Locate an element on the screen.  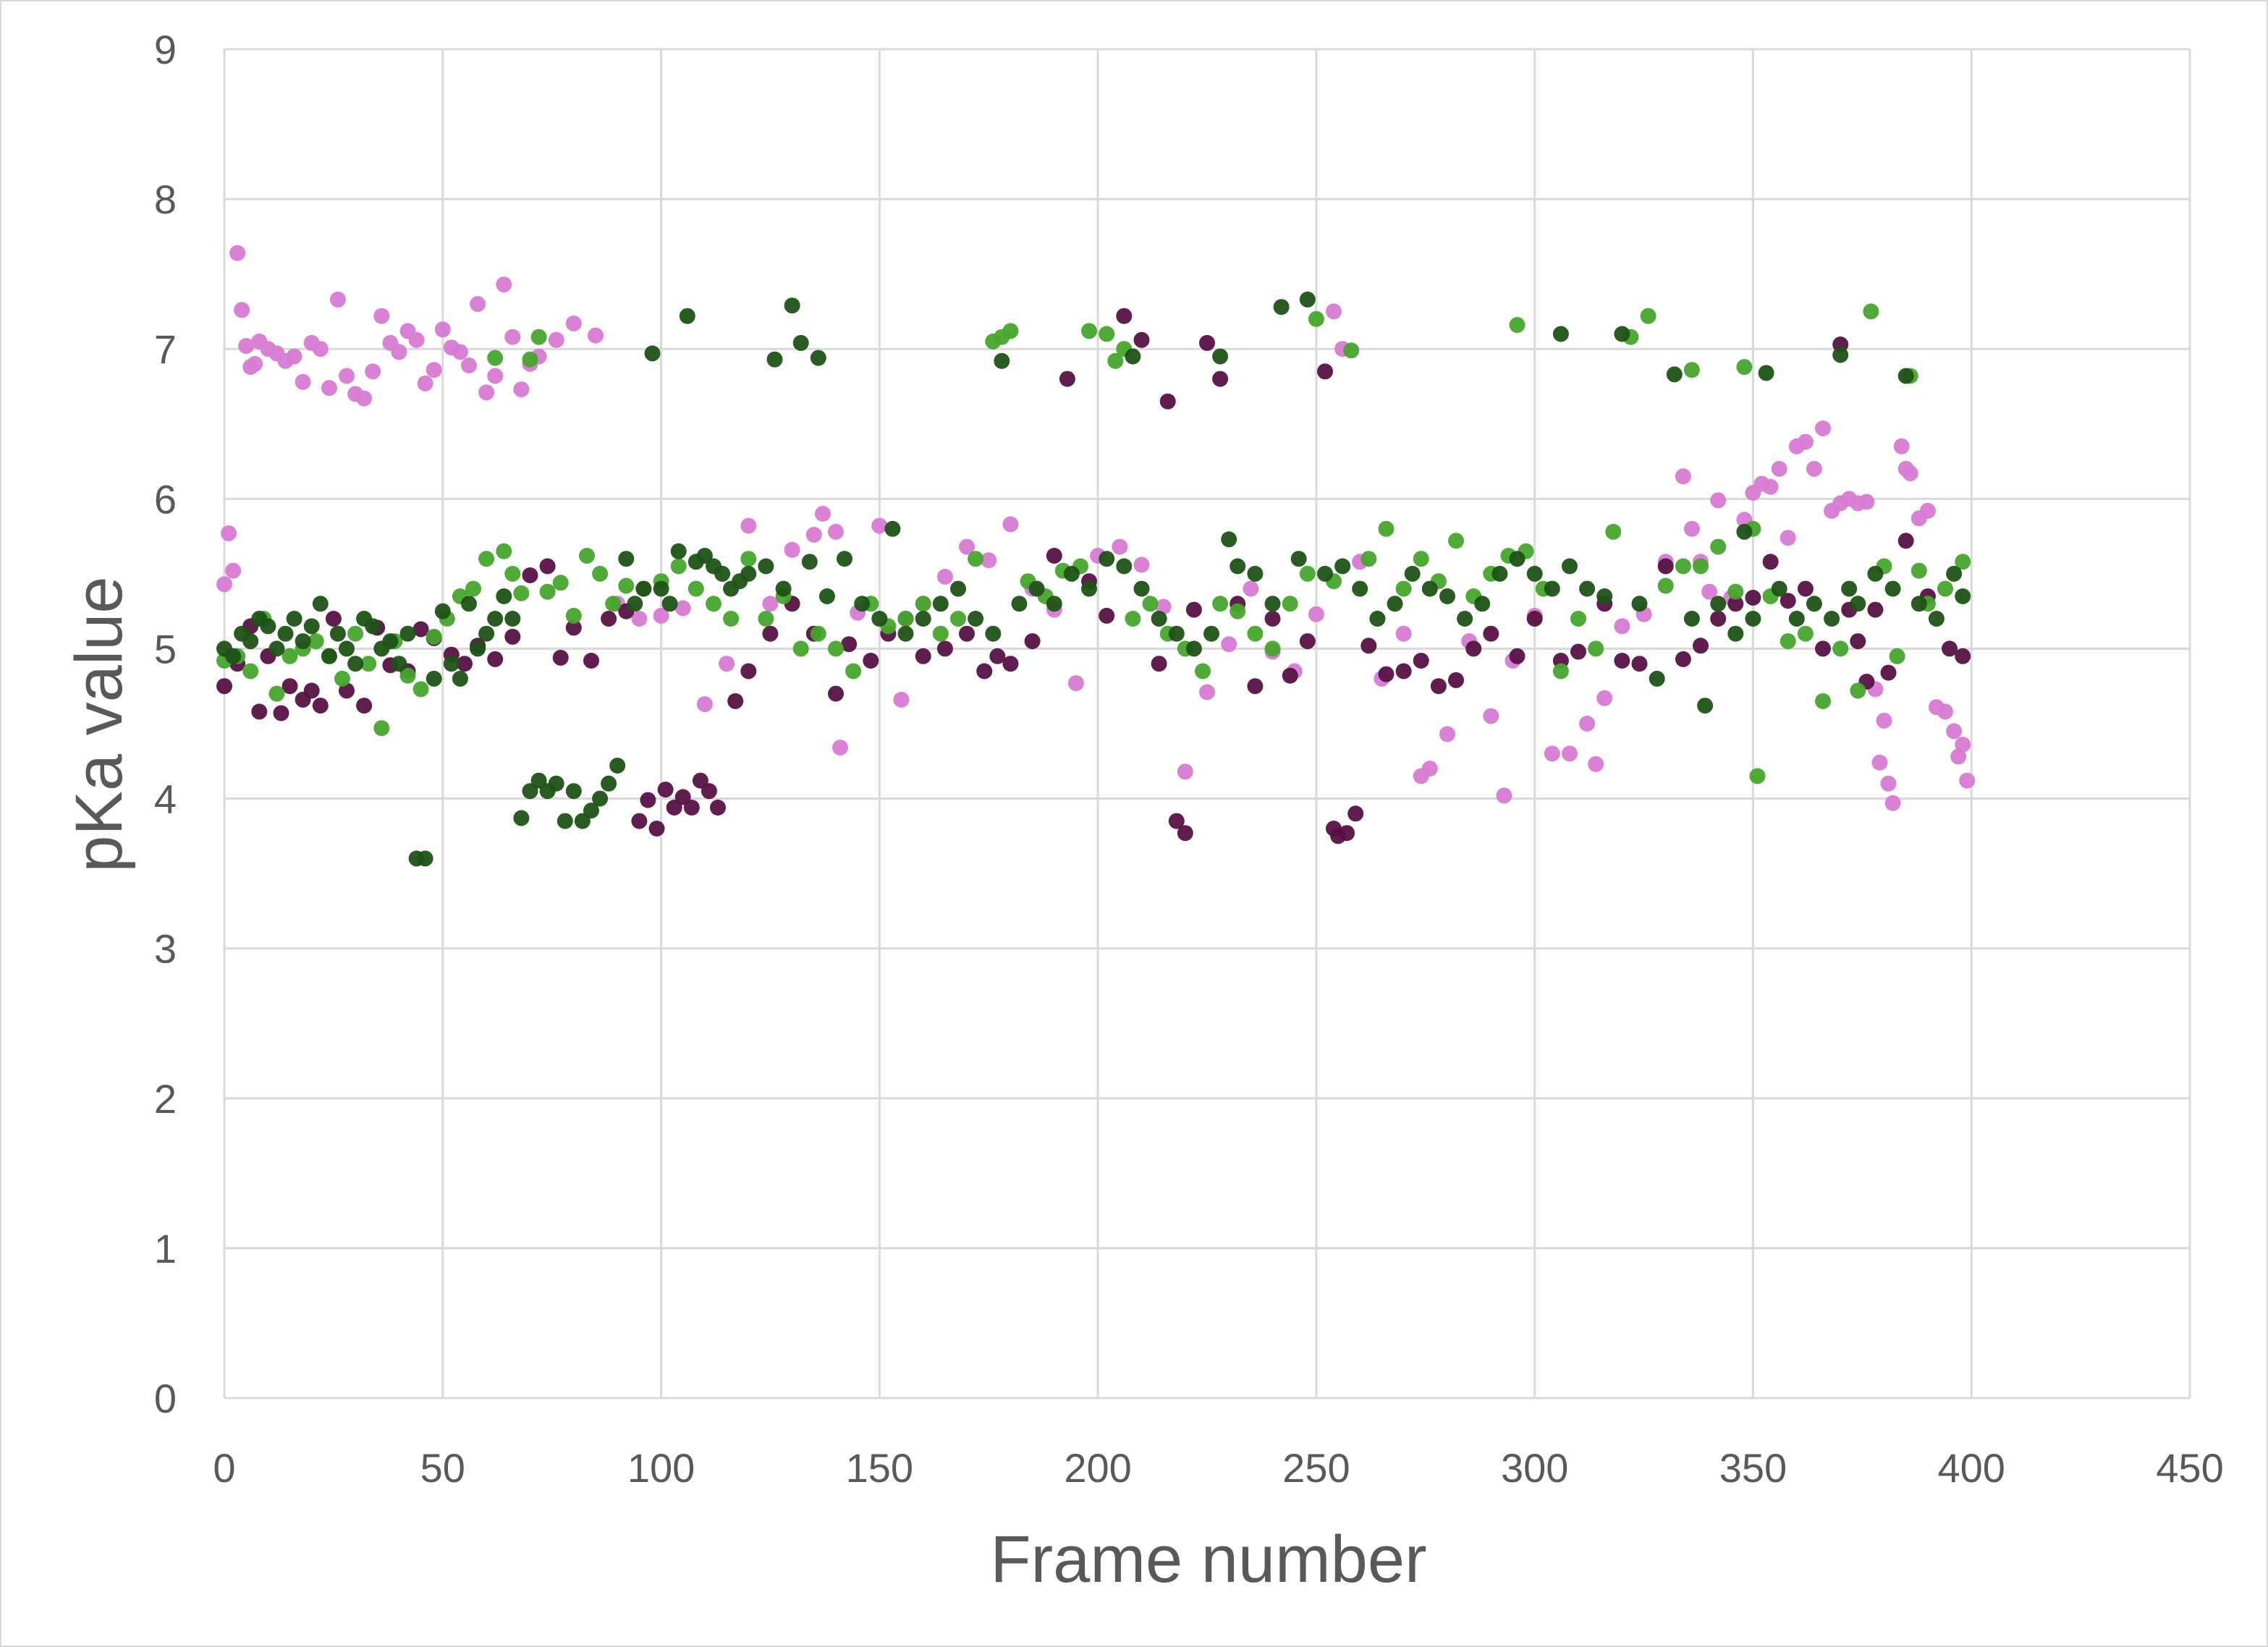
x-tick-label: 250 is located at coordinates (1316, 1468).